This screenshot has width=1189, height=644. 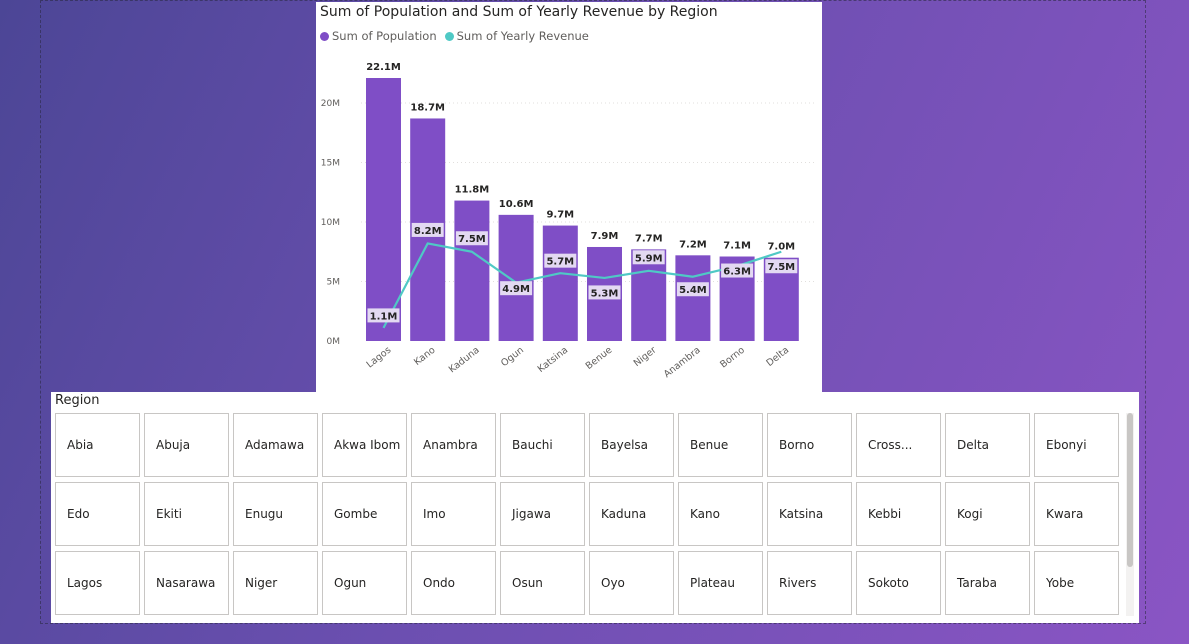 I want to click on x-tick-label: Katsina, so click(x=553, y=360).